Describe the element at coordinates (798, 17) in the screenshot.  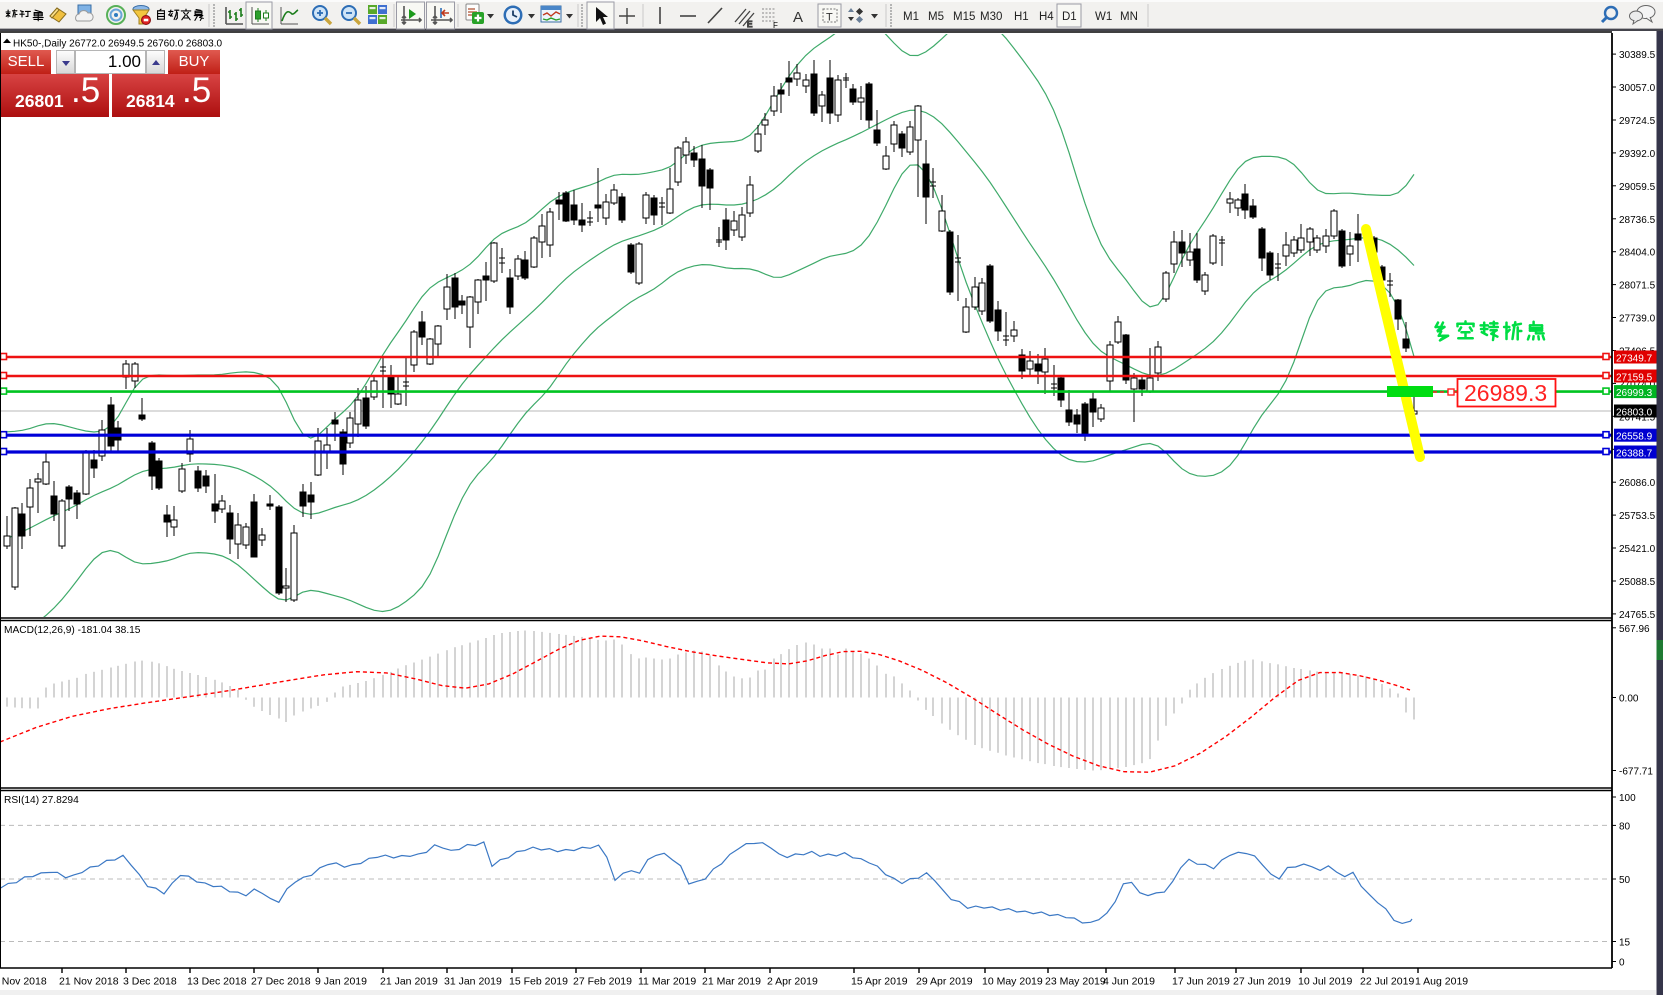
I see `svg-text: A` at that location.